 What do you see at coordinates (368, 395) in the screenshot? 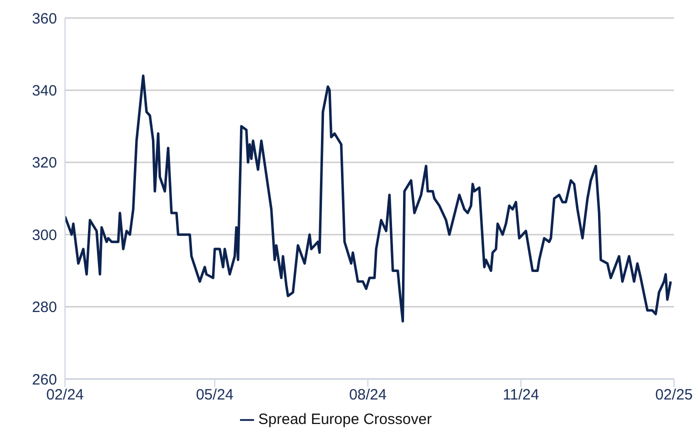
I see `x-tick-label: 08/24` at bounding box center [368, 395].